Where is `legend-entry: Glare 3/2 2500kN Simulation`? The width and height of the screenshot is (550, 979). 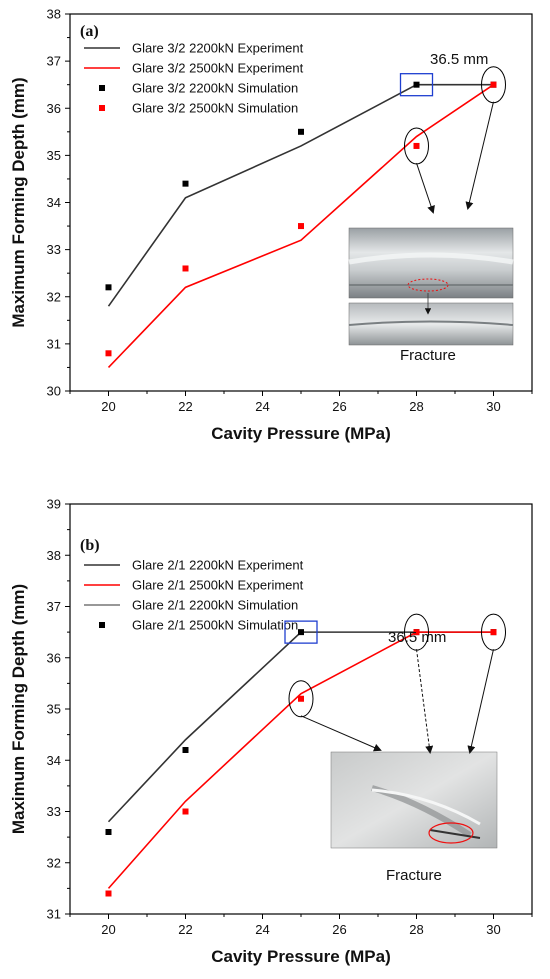
legend-entry: Glare 3/2 2500kN Simulation is located at coordinates (215, 108).